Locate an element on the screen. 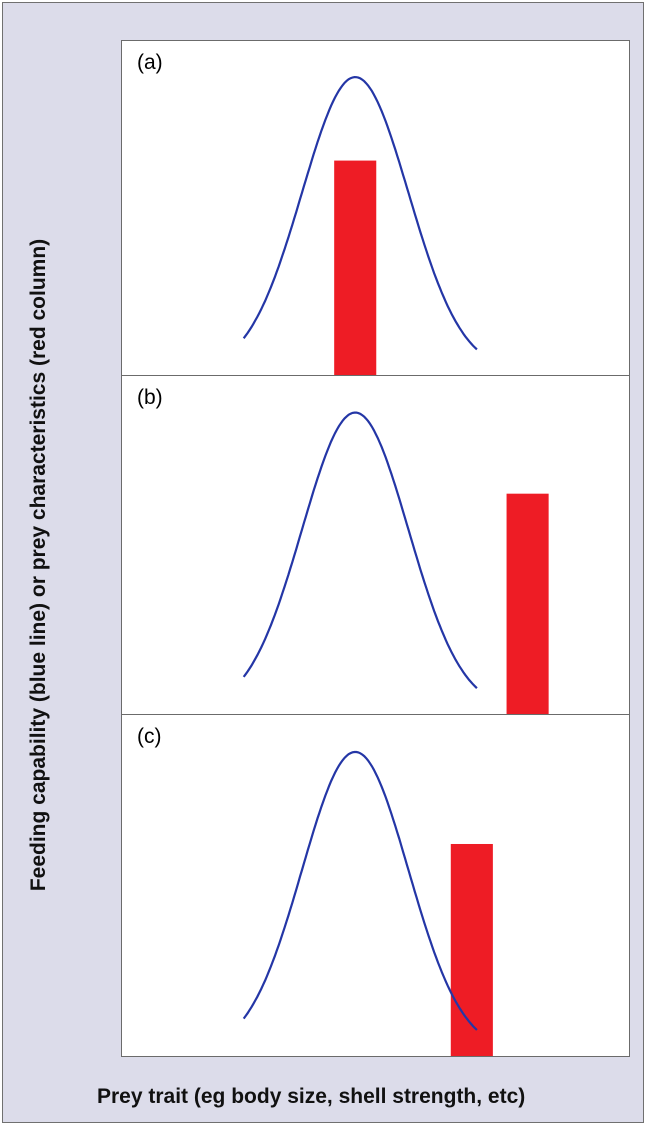 Image resolution: width=648 pixels, height=1127 pixels. panel-c-plot is located at coordinates (367, 903).